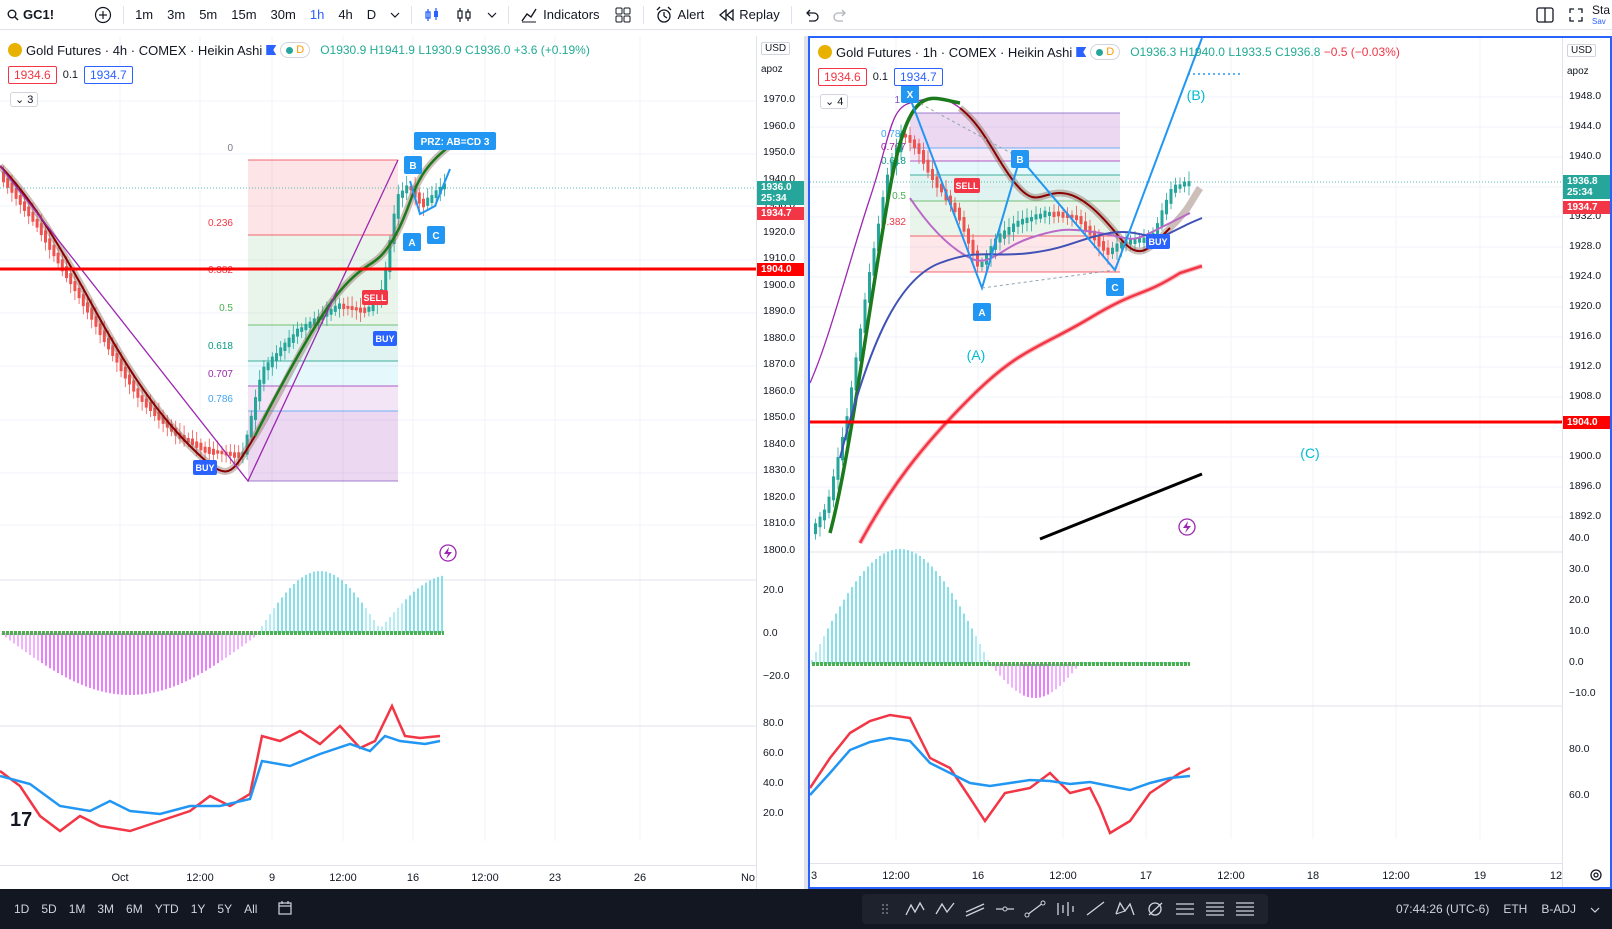 This screenshot has height=929, width=1612. Describe the element at coordinates (811, 15) in the screenshot. I see `undo-button` at that location.